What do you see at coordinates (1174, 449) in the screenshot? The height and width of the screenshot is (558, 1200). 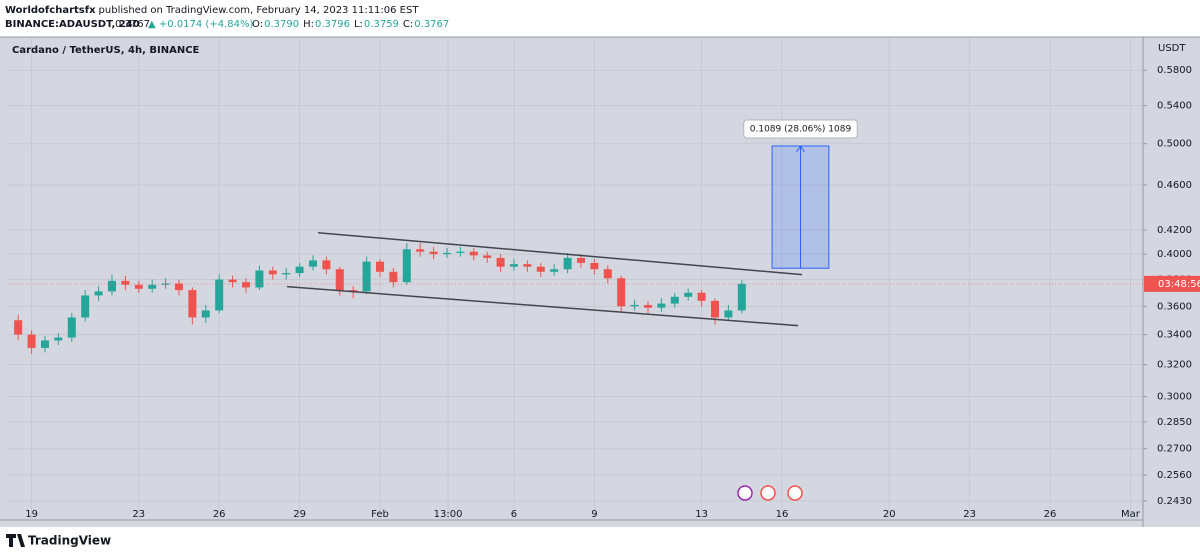 I see `y-tick-label: 0.2700` at bounding box center [1174, 449].